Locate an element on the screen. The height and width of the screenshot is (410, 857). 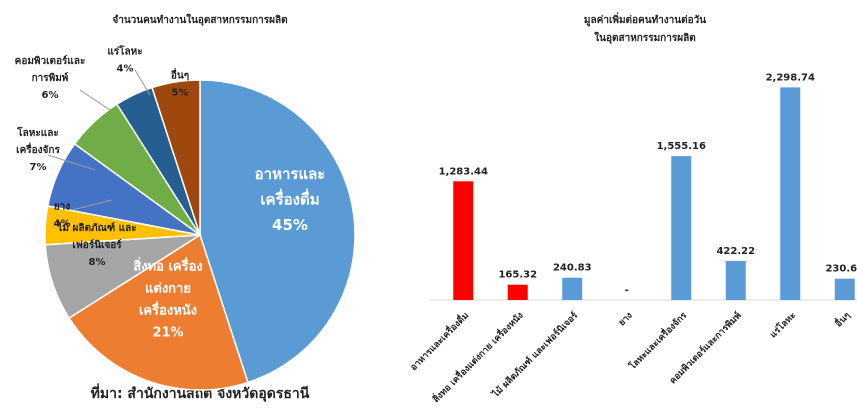
slice-label: แต่งกาย is located at coordinates (168, 288).